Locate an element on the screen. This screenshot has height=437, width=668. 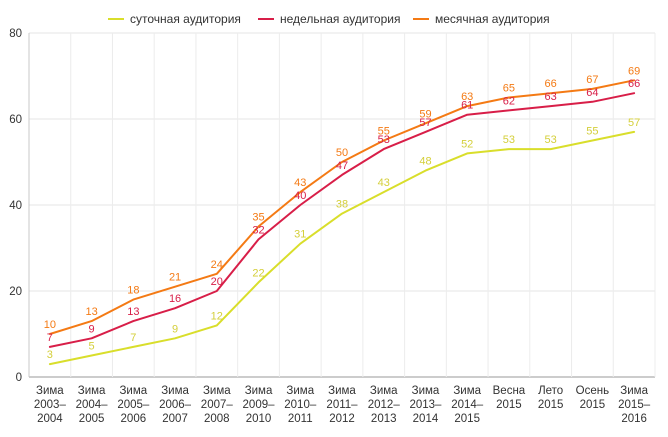
data-label: 35 is located at coordinates (258, 218).